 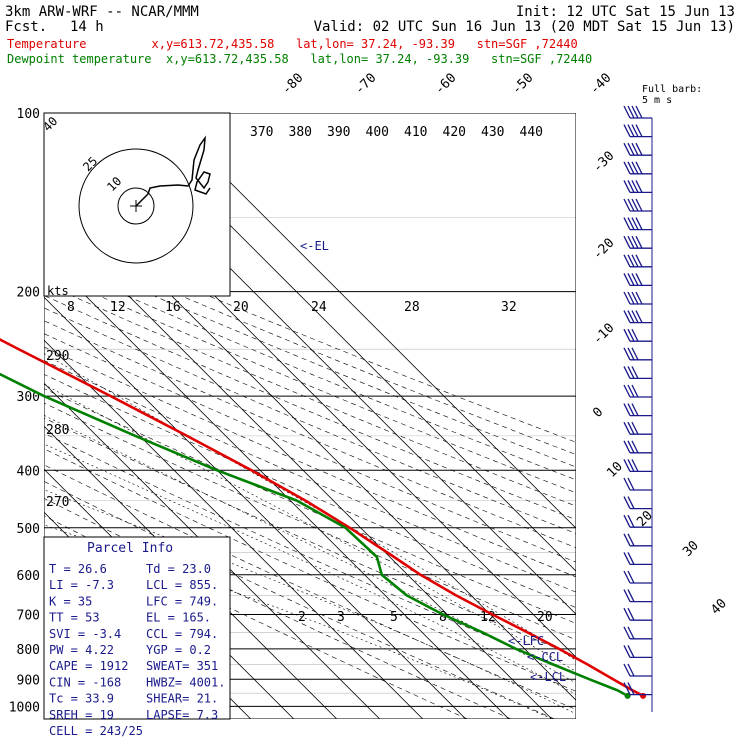 I want to click on parcel-row-right-8: SHEAR= 21., so click(x=182, y=699).